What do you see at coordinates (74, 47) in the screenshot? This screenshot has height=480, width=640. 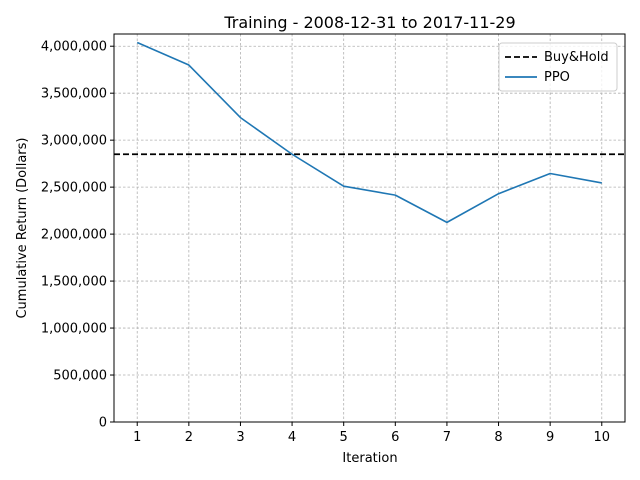 I see `y-tick-label: 4,000,000` at bounding box center [74, 47].